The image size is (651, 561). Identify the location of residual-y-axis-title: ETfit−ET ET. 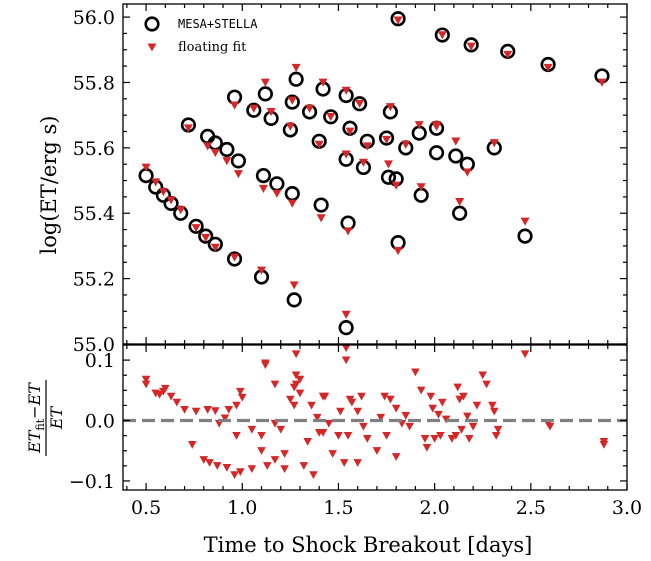
(45, 418).